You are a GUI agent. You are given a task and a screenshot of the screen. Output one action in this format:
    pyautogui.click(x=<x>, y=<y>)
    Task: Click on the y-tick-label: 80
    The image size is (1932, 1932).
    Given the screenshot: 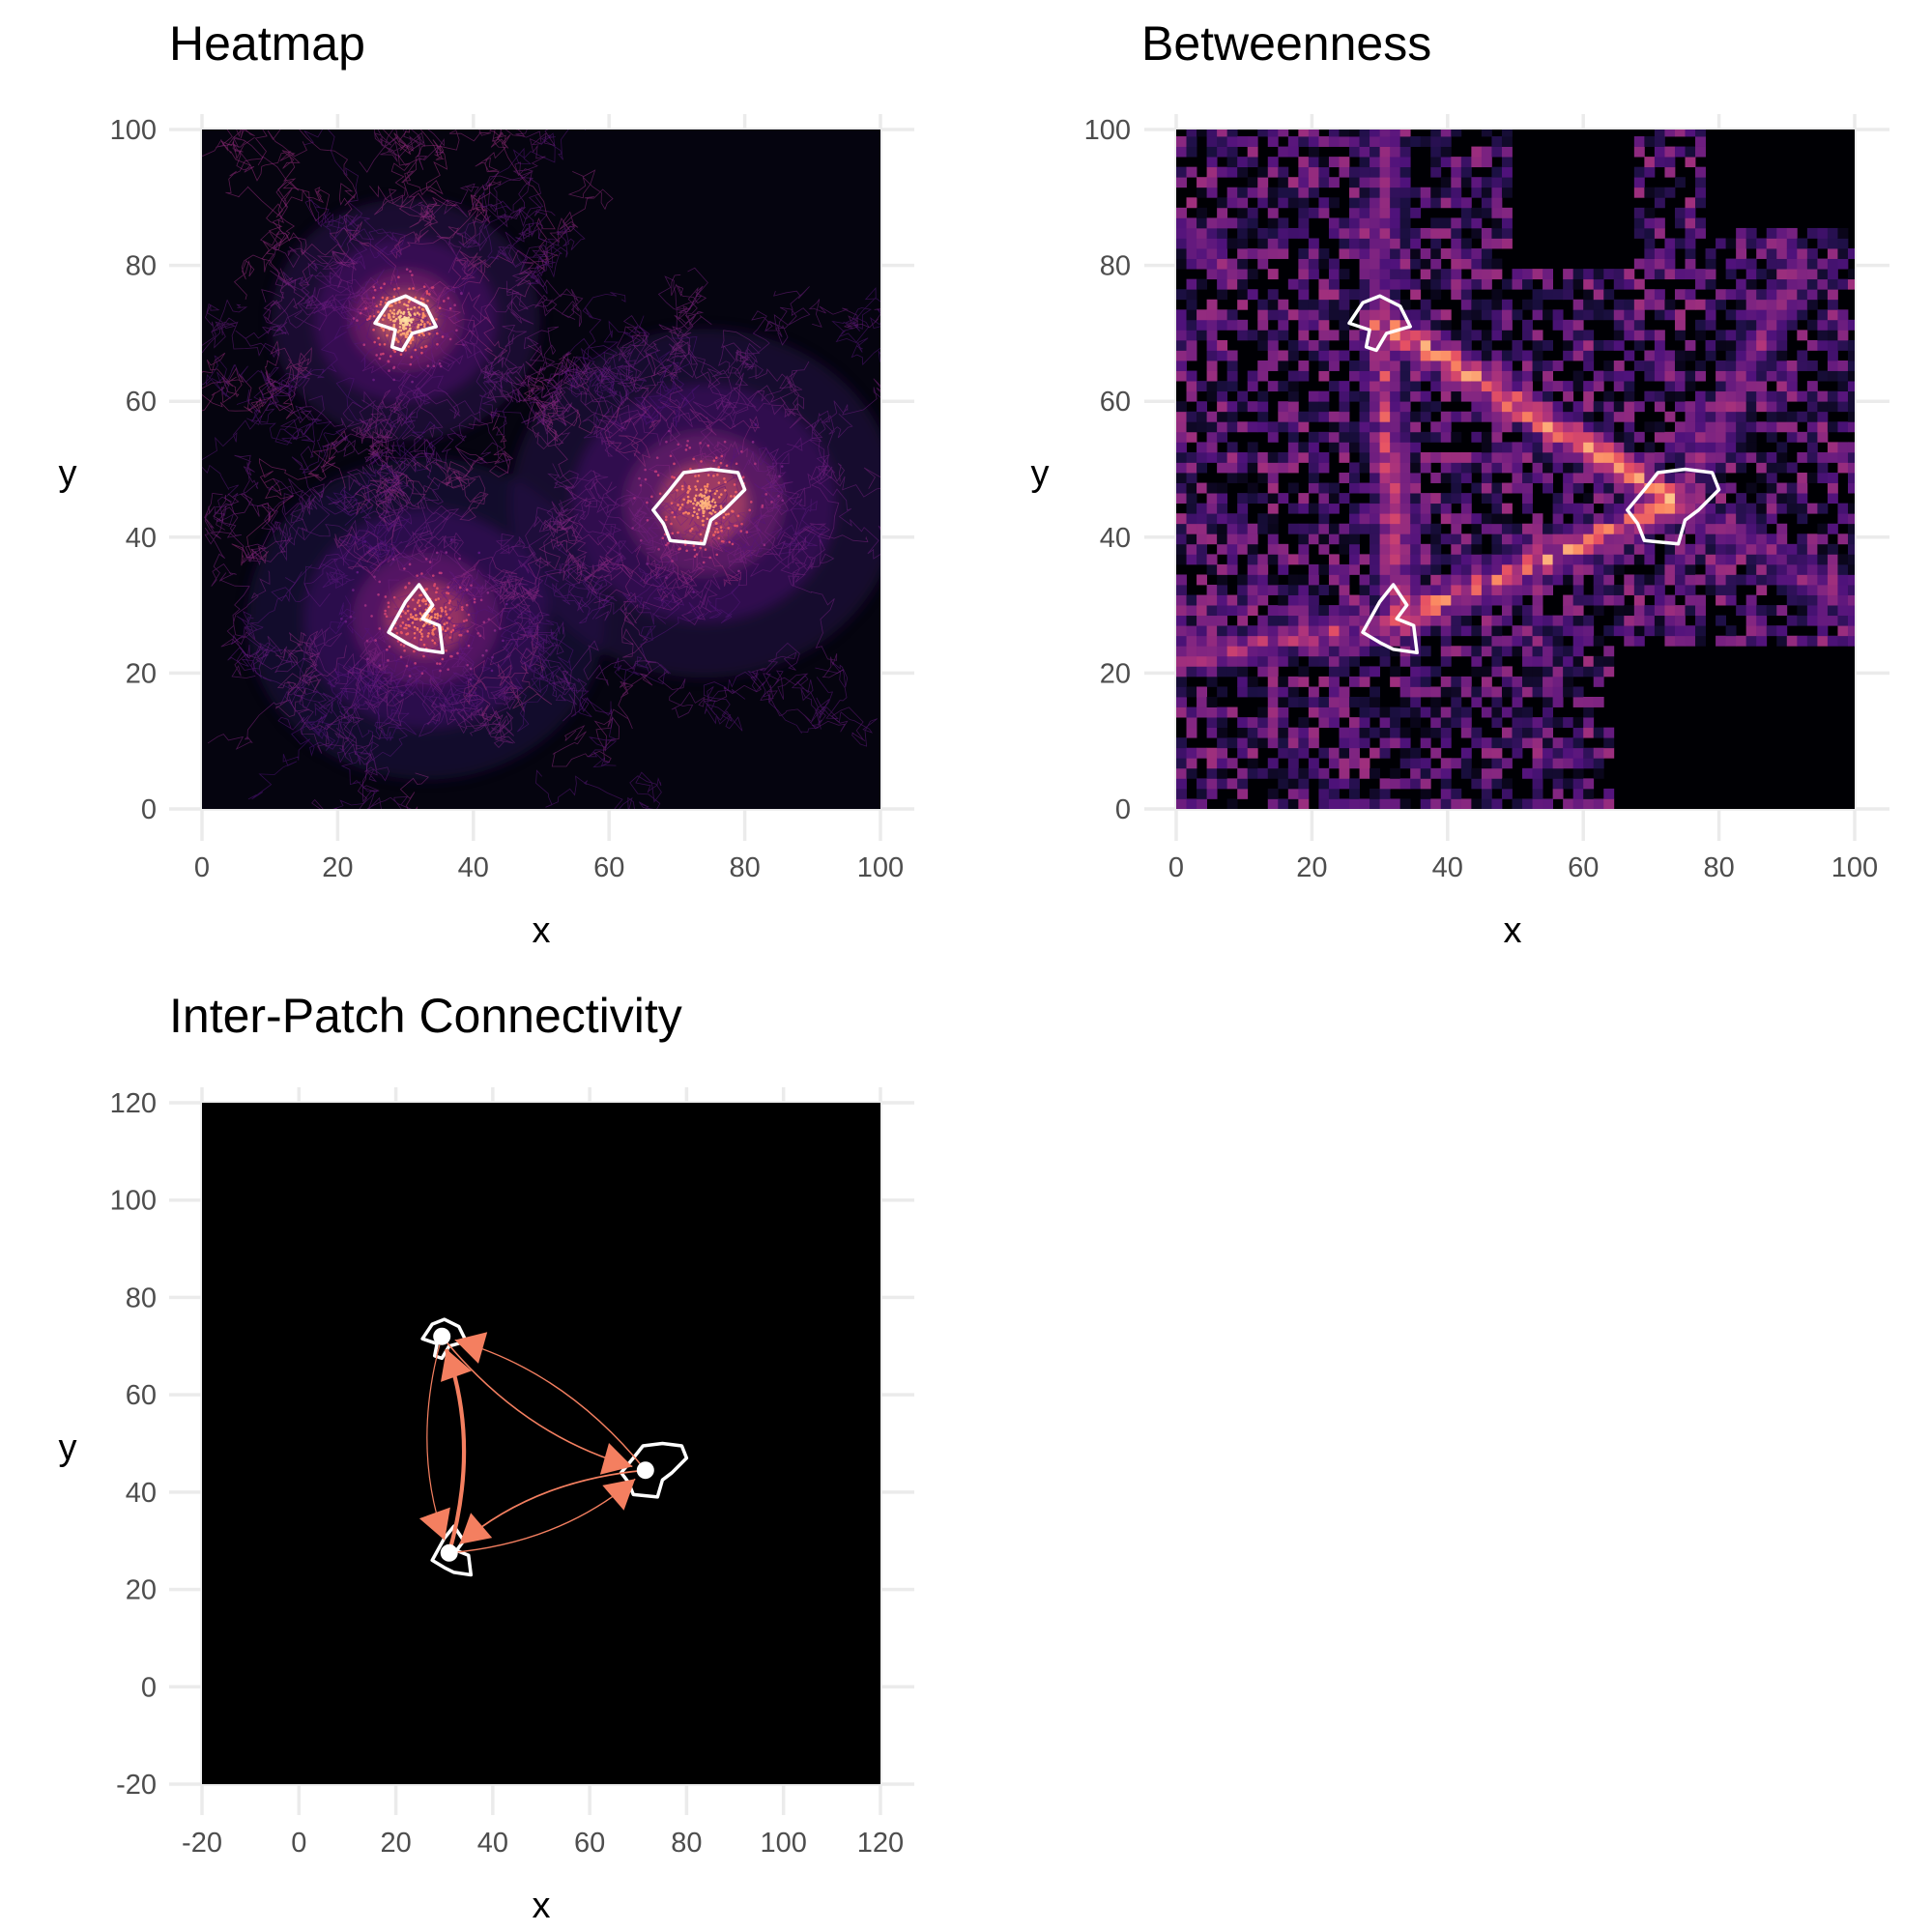 What is the action you would take?
    pyautogui.click(x=141, y=266)
    